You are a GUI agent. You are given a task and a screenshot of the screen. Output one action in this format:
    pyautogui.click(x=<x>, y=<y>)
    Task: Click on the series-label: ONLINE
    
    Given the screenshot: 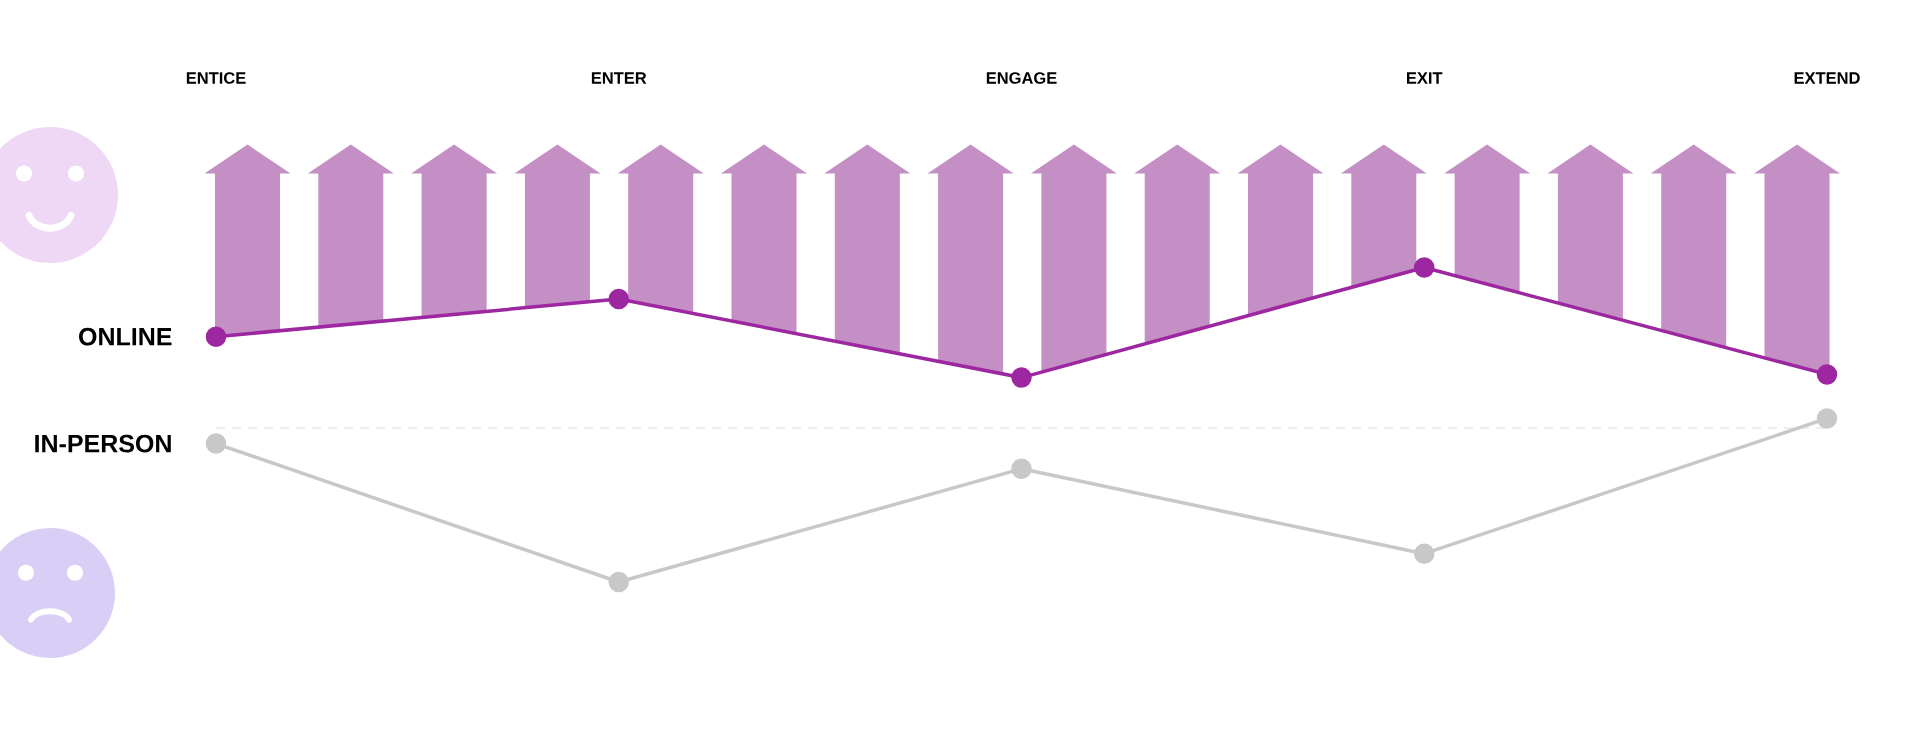 What is the action you would take?
    pyautogui.click(x=125, y=336)
    